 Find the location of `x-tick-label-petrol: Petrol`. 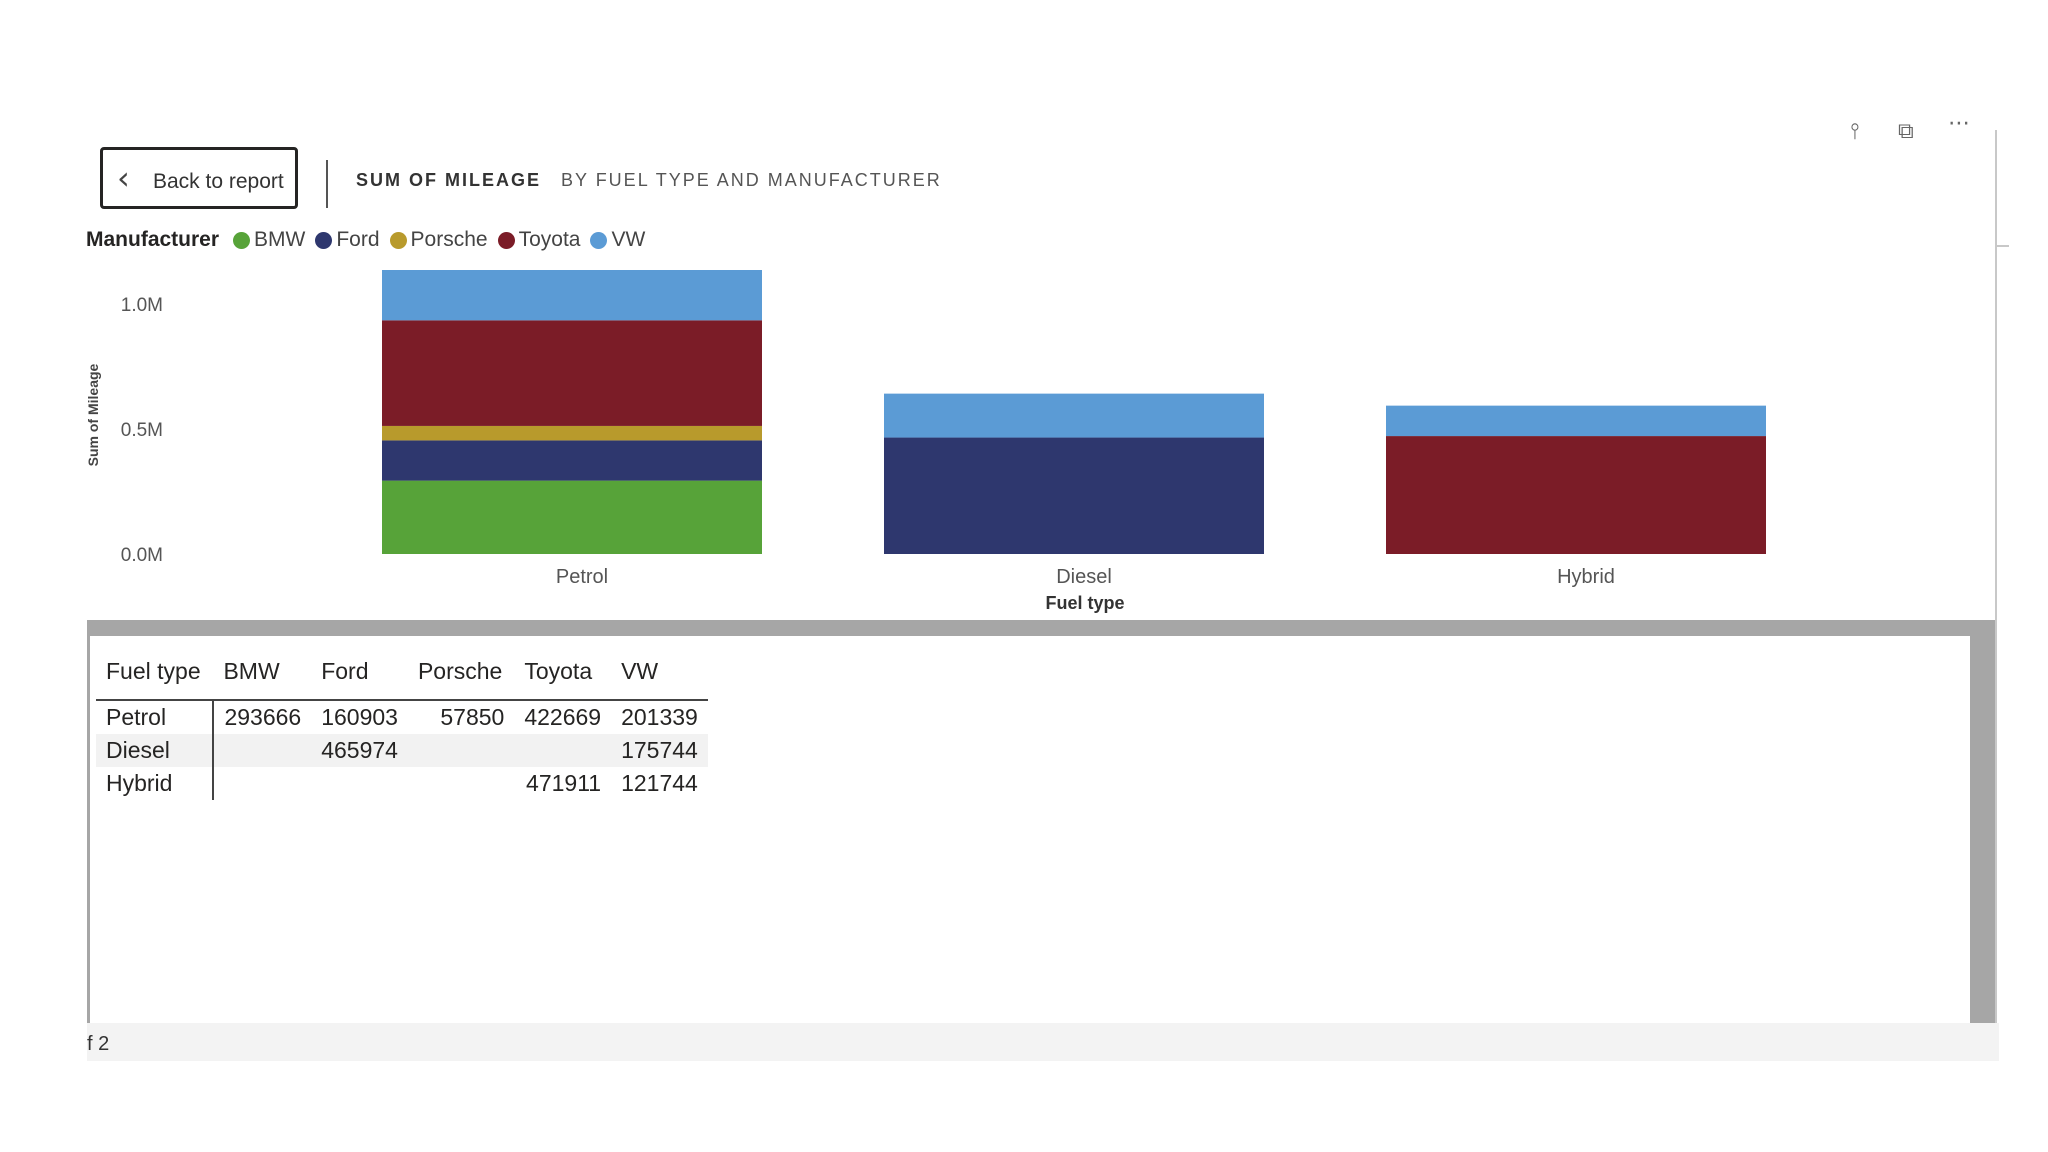

x-tick-label-petrol: Petrol is located at coordinates (582, 577).